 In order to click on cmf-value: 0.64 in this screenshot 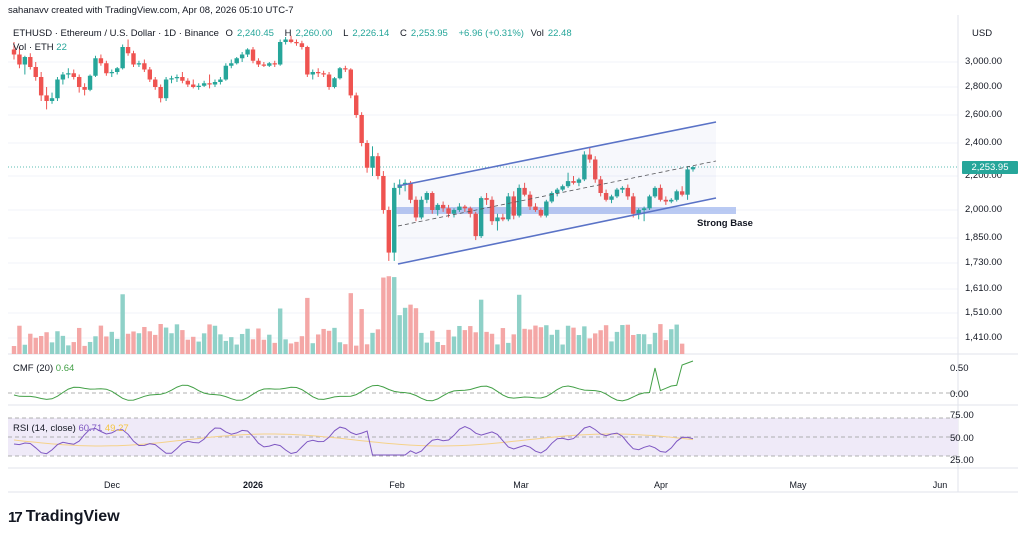, I will do `click(65, 368)`.